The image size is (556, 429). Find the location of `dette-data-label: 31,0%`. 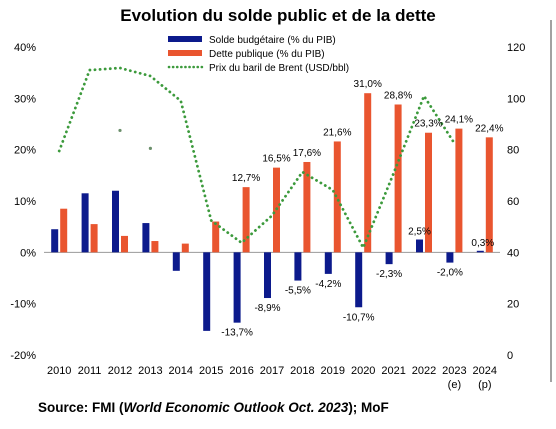

dette-data-label: 31,0% is located at coordinates (368, 84).